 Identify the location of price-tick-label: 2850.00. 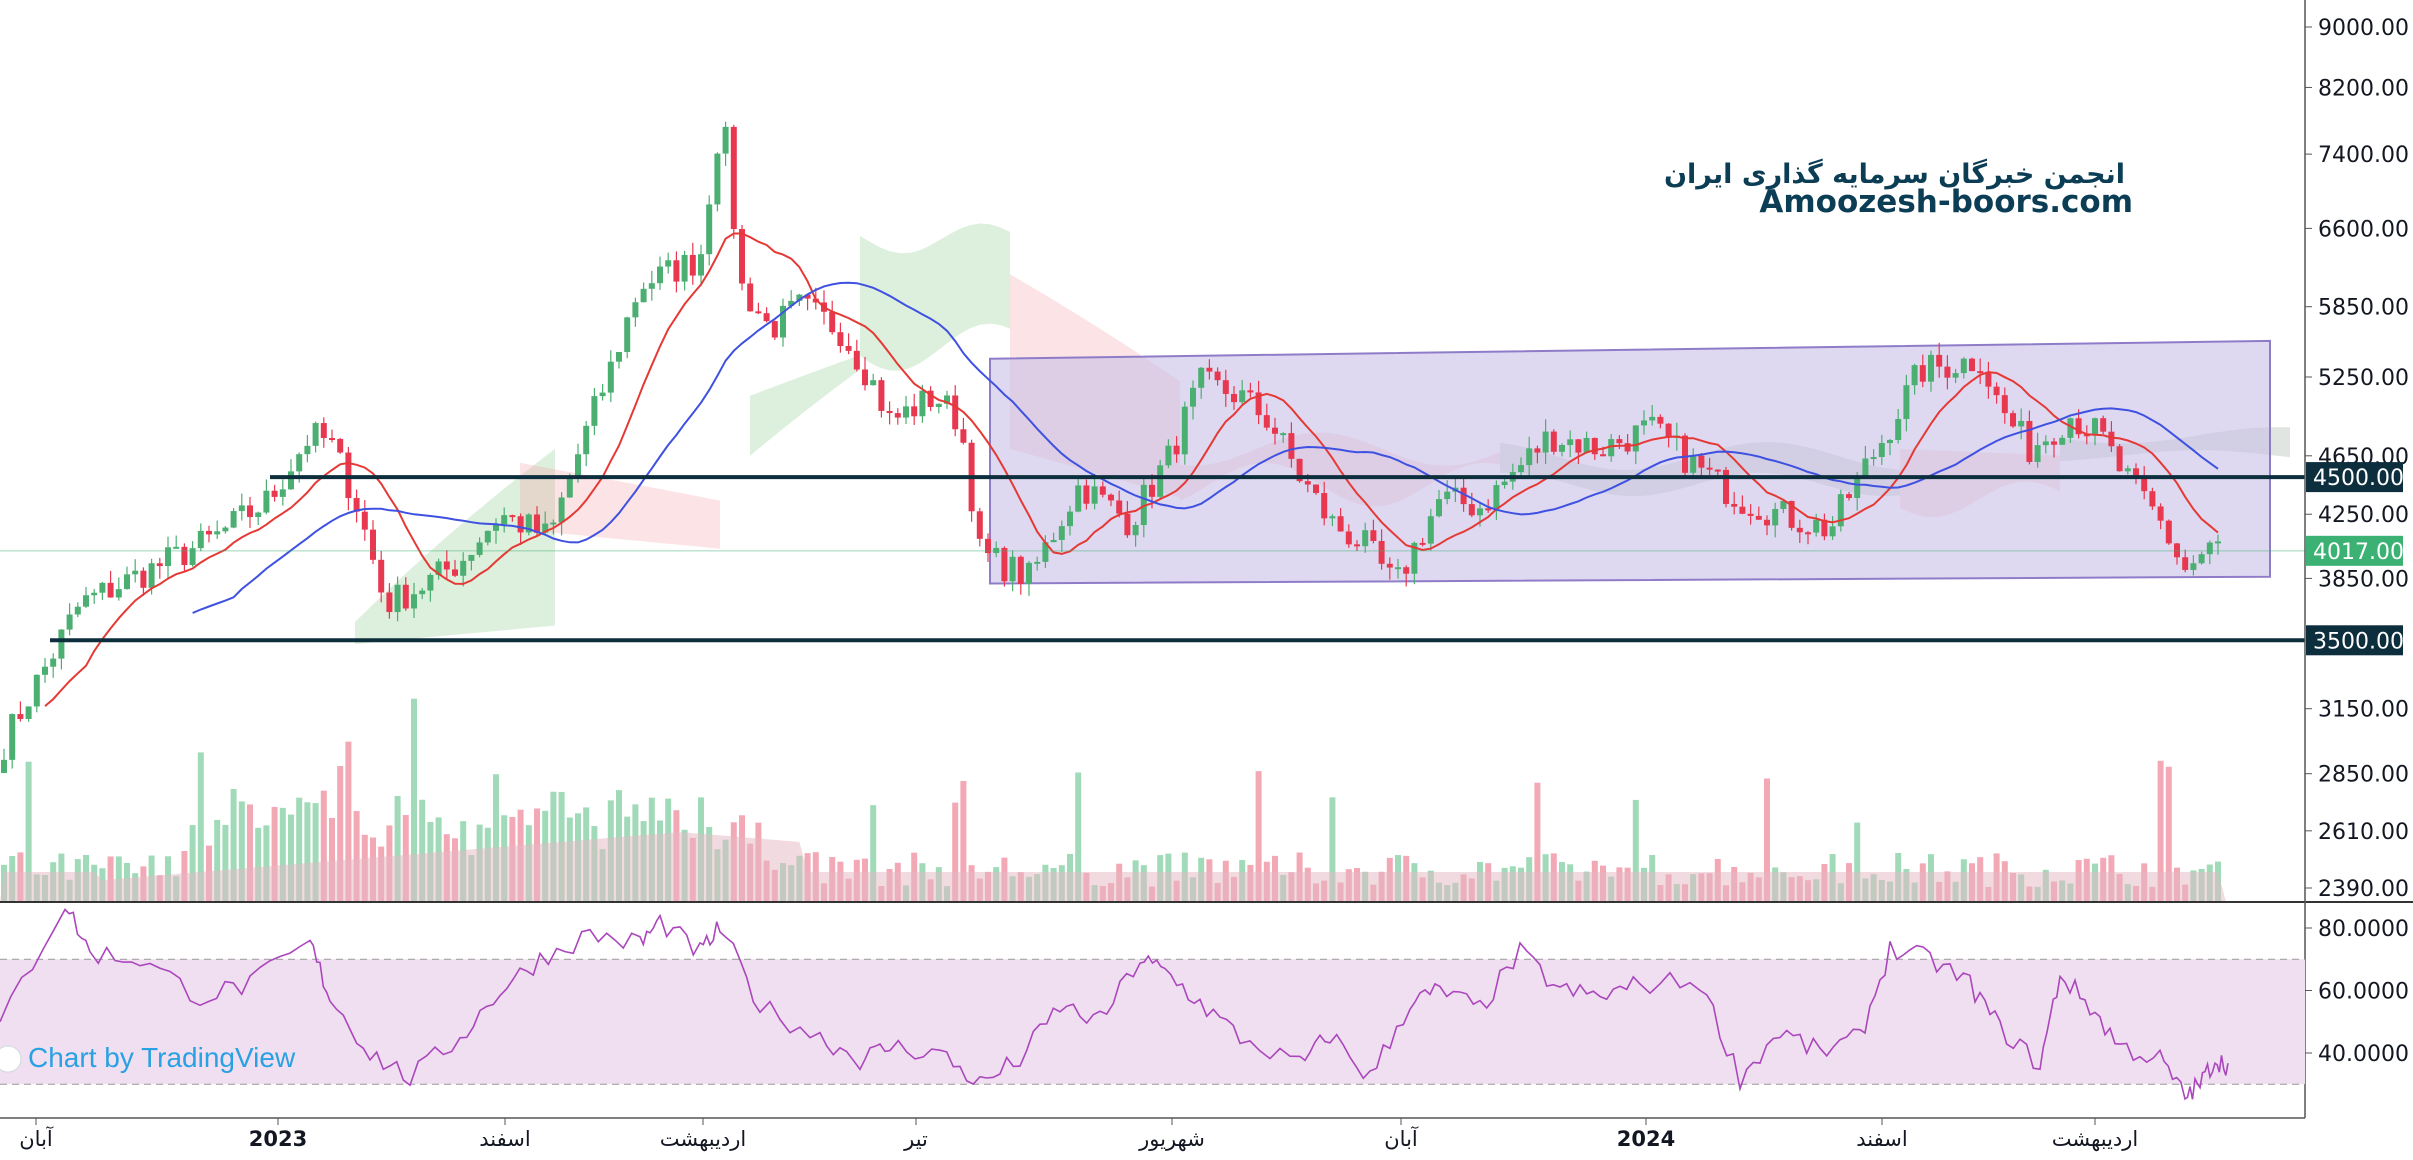
(2363, 775).